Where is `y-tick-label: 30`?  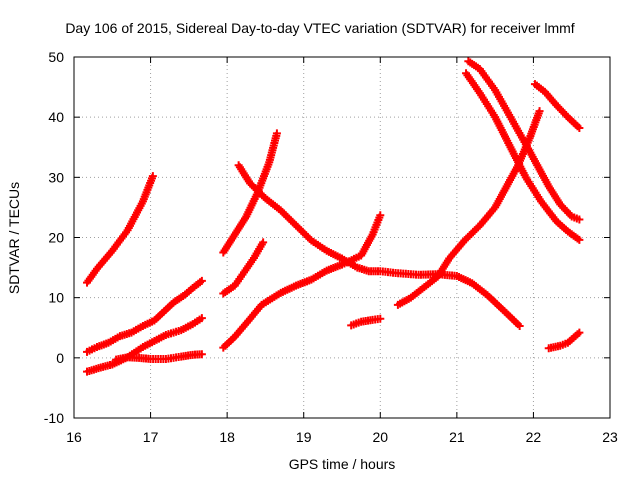 y-tick-label: 30 is located at coordinates (56, 177).